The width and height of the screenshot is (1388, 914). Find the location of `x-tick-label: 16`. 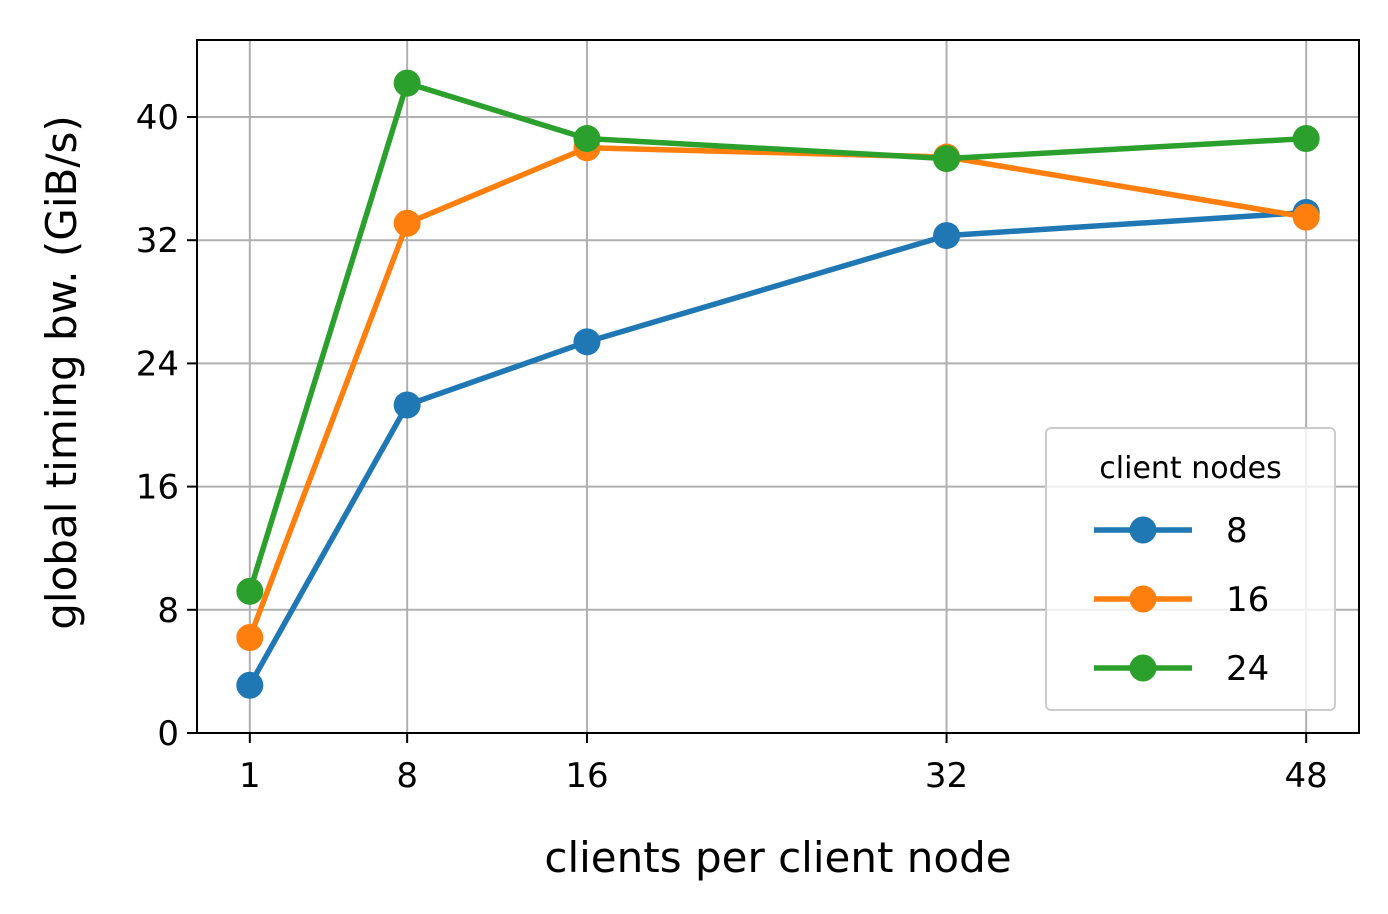

x-tick-label: 16 is located at coordinates (586, 776).